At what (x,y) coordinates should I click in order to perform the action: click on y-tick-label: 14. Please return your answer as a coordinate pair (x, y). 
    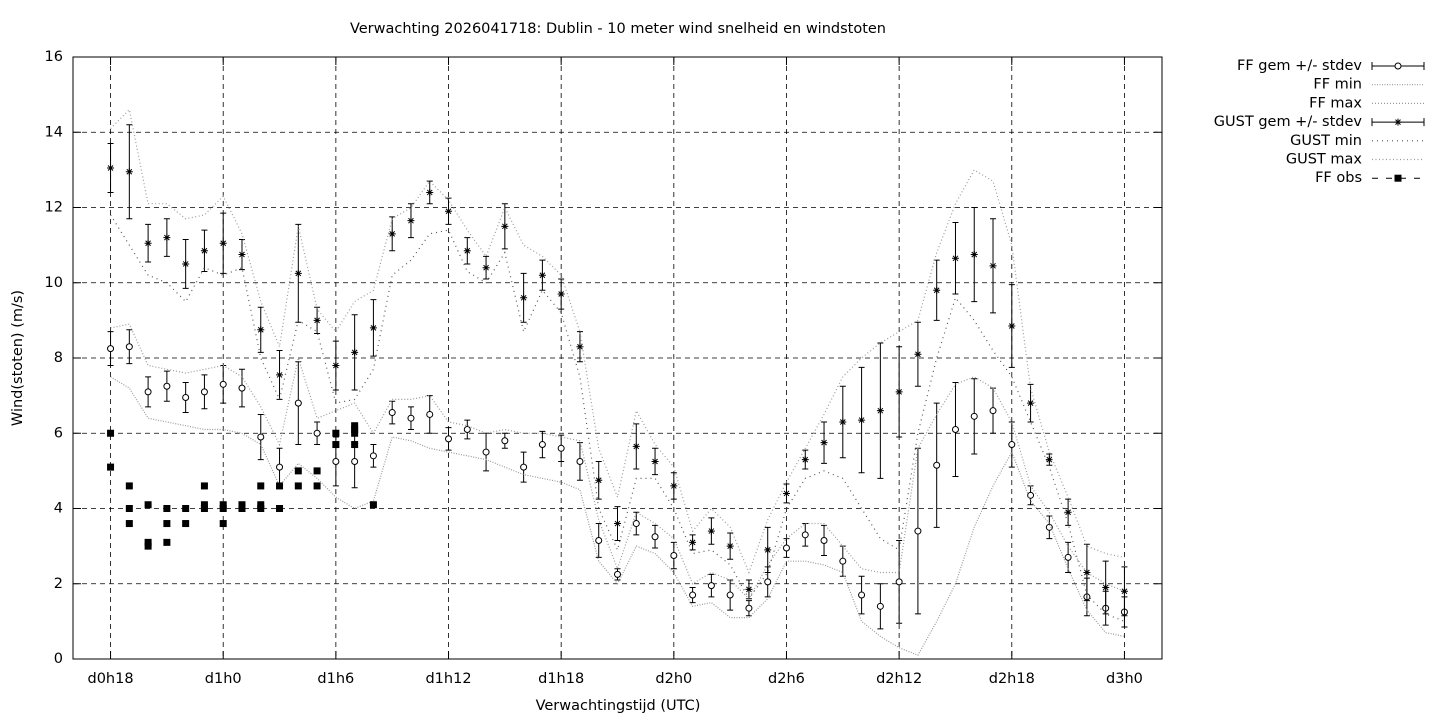
    Looking at the image, I should click on (54, 132).